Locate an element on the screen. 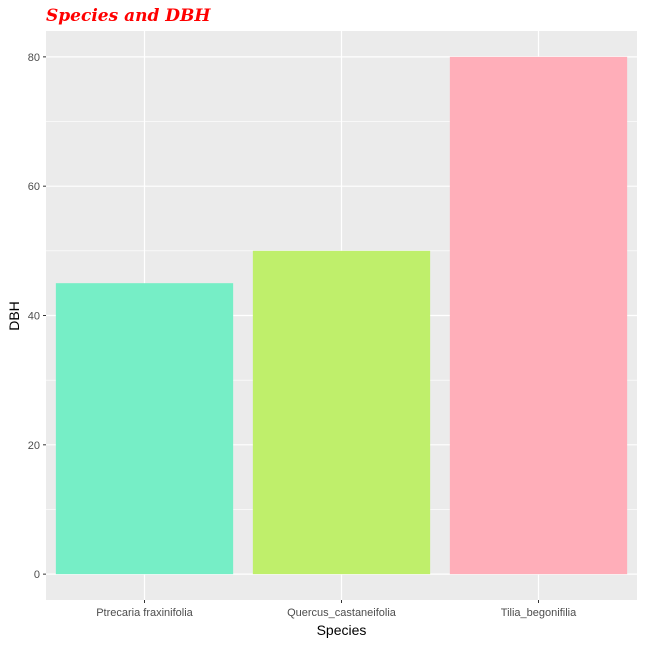 Image resolution: width=645 pixels, height=645 pixels. y-tick-label: 20 is located at coordinates (34, 446).